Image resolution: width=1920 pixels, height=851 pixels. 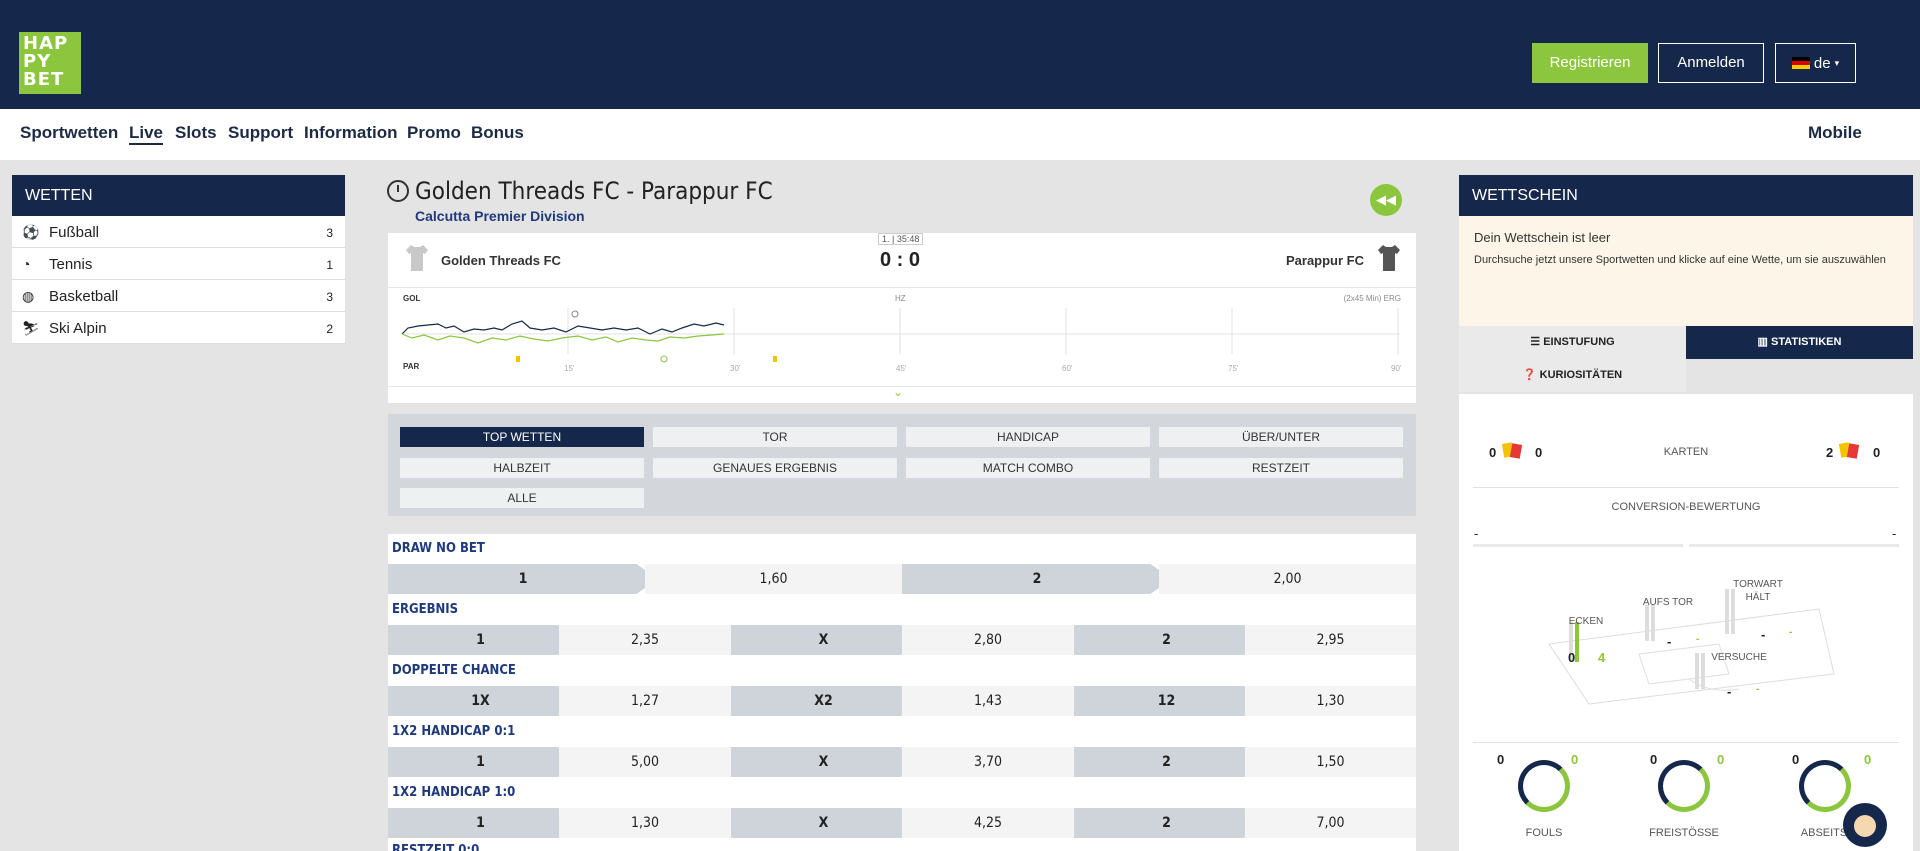 I want to click on happybet-logo: HAP PY BET, so click(x=50, y=63).